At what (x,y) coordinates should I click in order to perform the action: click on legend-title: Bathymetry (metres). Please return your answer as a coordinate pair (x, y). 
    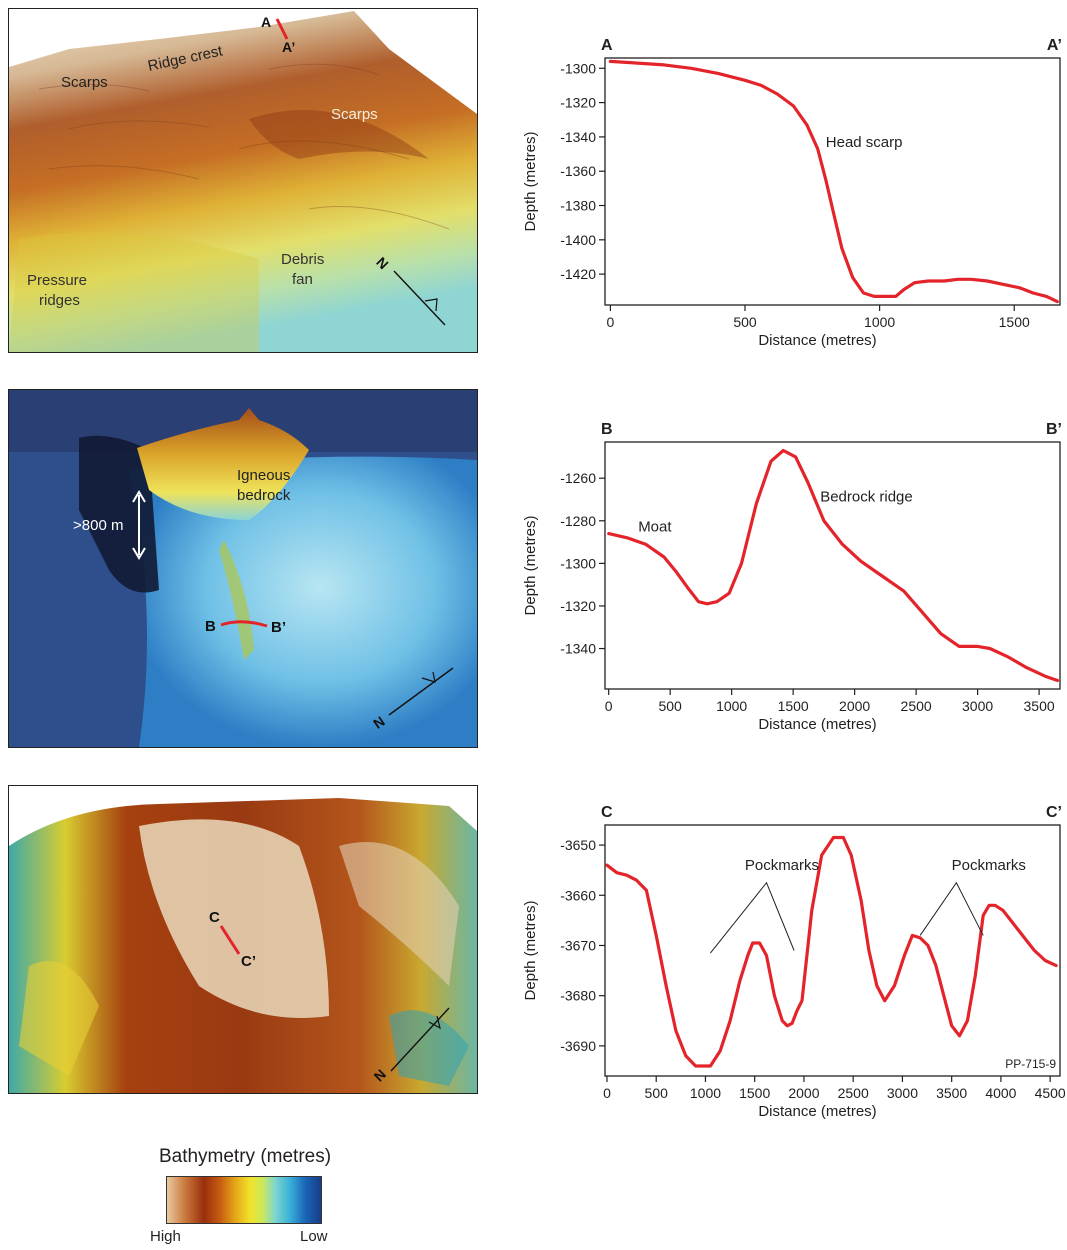
    Looking at the image, I should click on (245, 1156).